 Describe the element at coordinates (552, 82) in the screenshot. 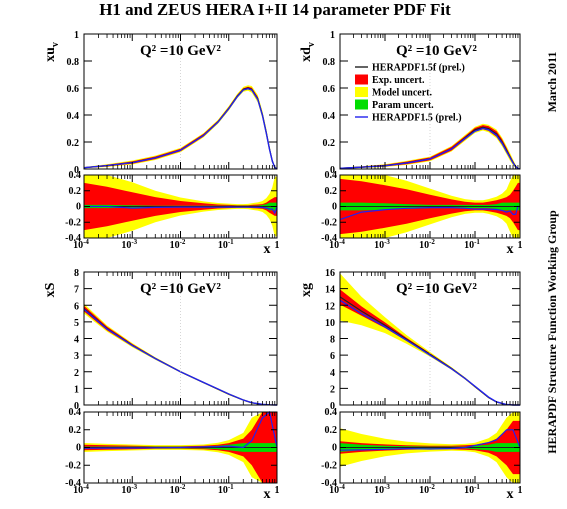

I see `date-label: March 2011` at that location.